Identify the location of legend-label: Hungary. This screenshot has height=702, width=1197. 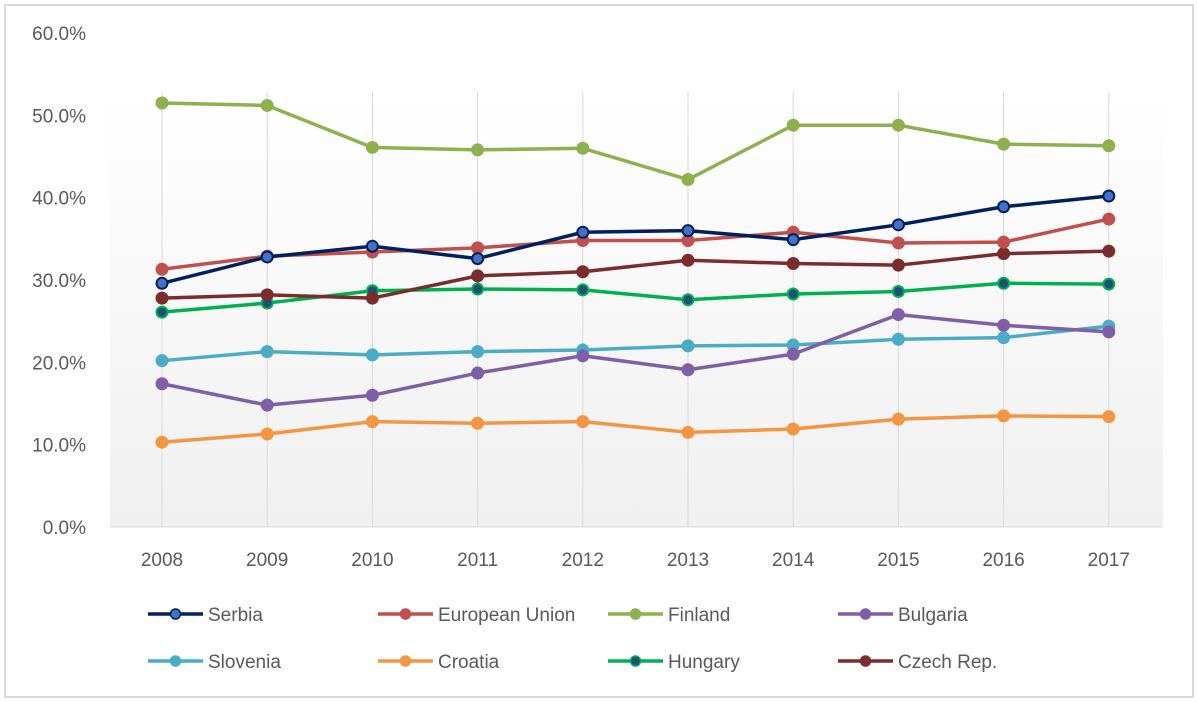
(704, 662).